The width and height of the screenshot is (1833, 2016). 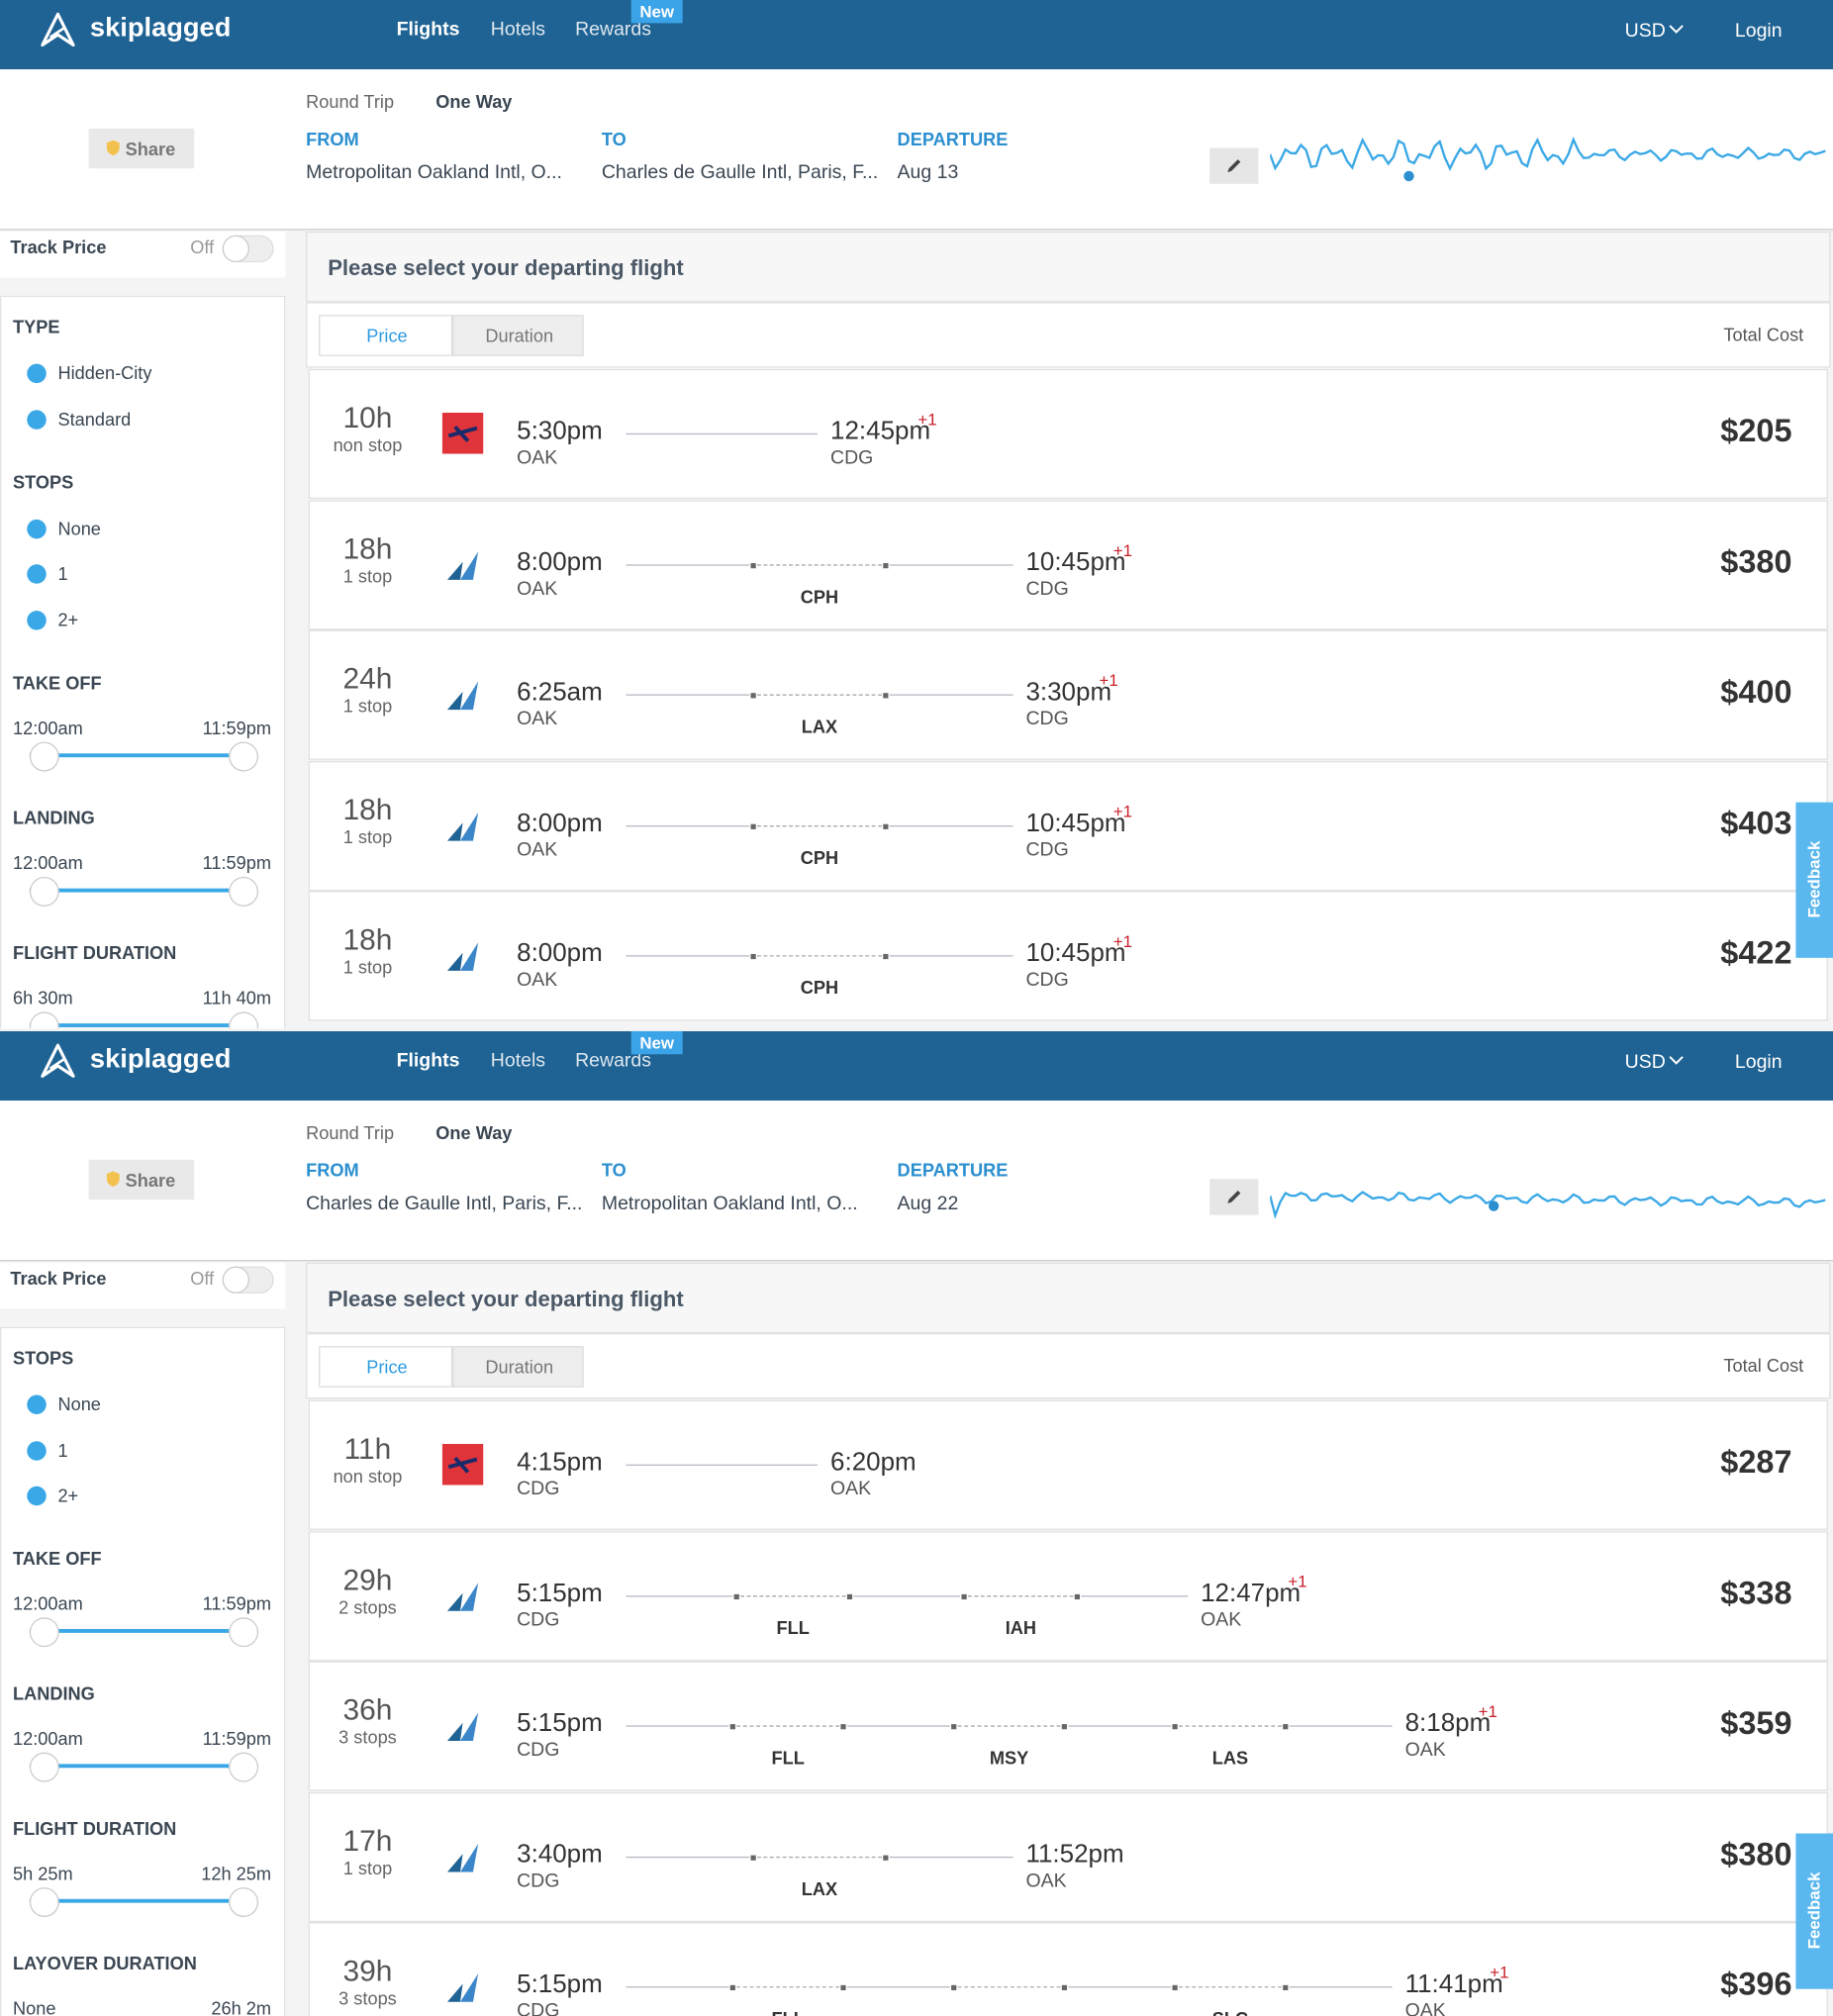 I want to click on field-value: Aug 22, so click(x=928, y=1203).